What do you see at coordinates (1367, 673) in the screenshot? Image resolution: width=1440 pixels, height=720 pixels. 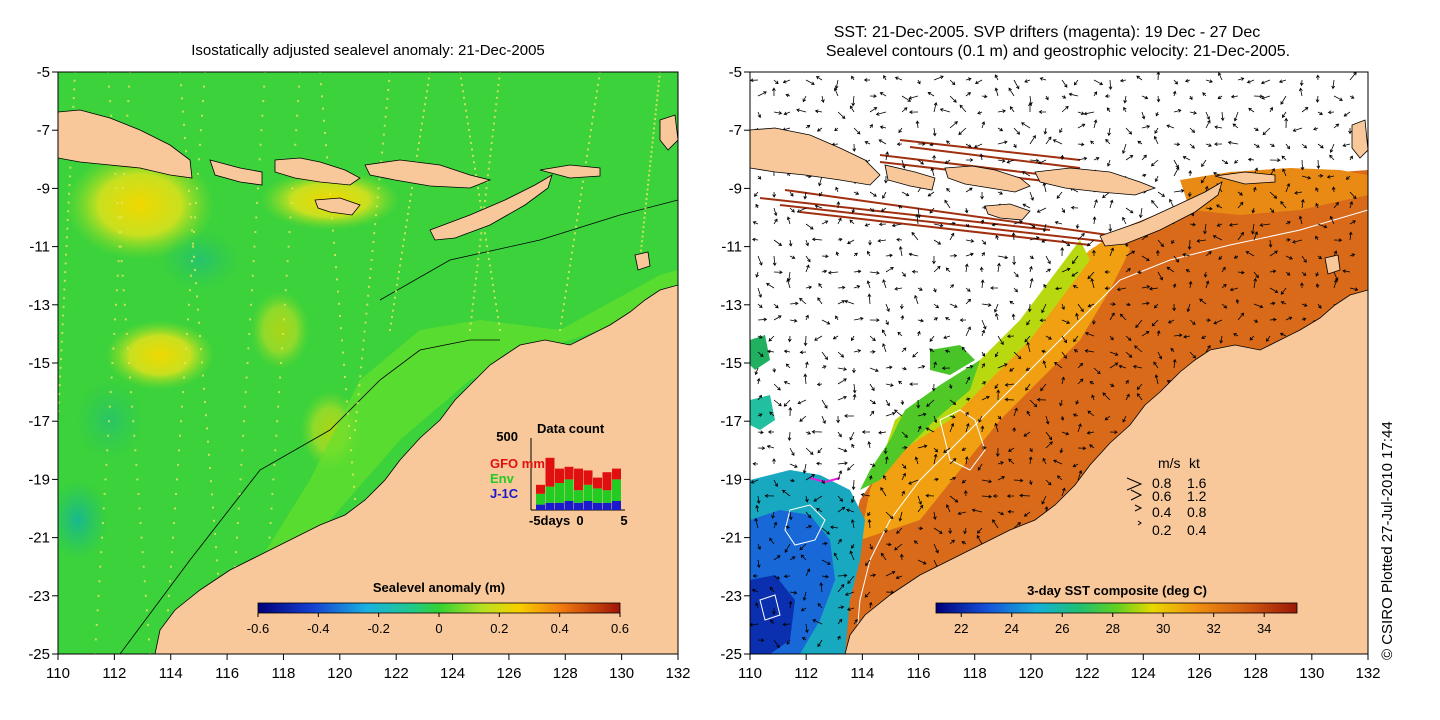 I see `x-tick-label: 132` at bounding box center [1367, 673].